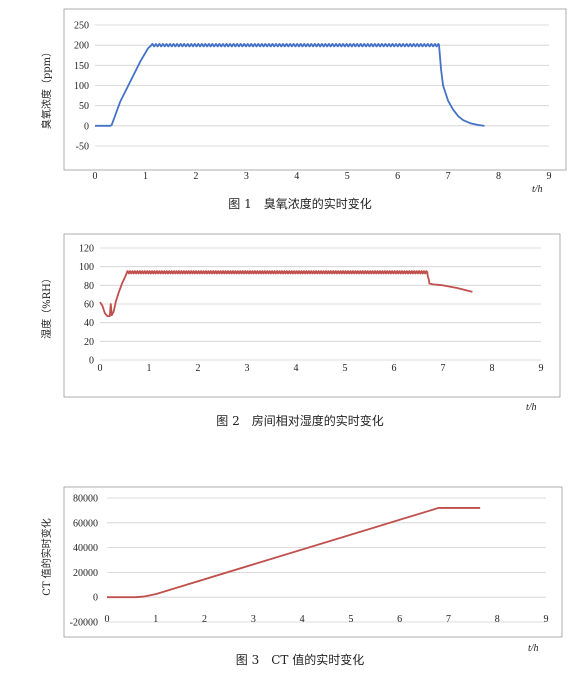 Image resolution: width=586 pixels, height=692 pixels. Describe the element at coordinates (46, 557) in the screenshot. I see `chart-3-ylabel: CT 值的实时变化` at that location.